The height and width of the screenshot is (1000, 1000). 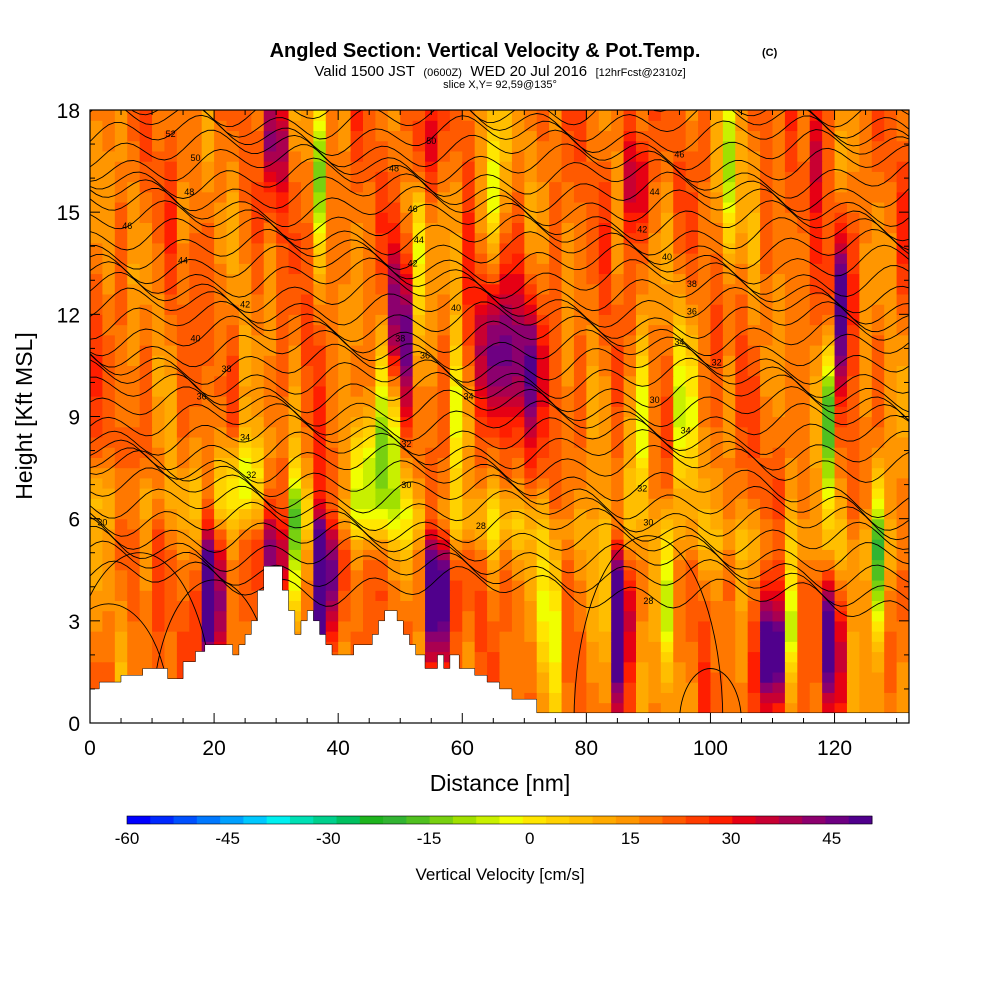 I want to click on contour-label: 34, so click(x=468, y=396).